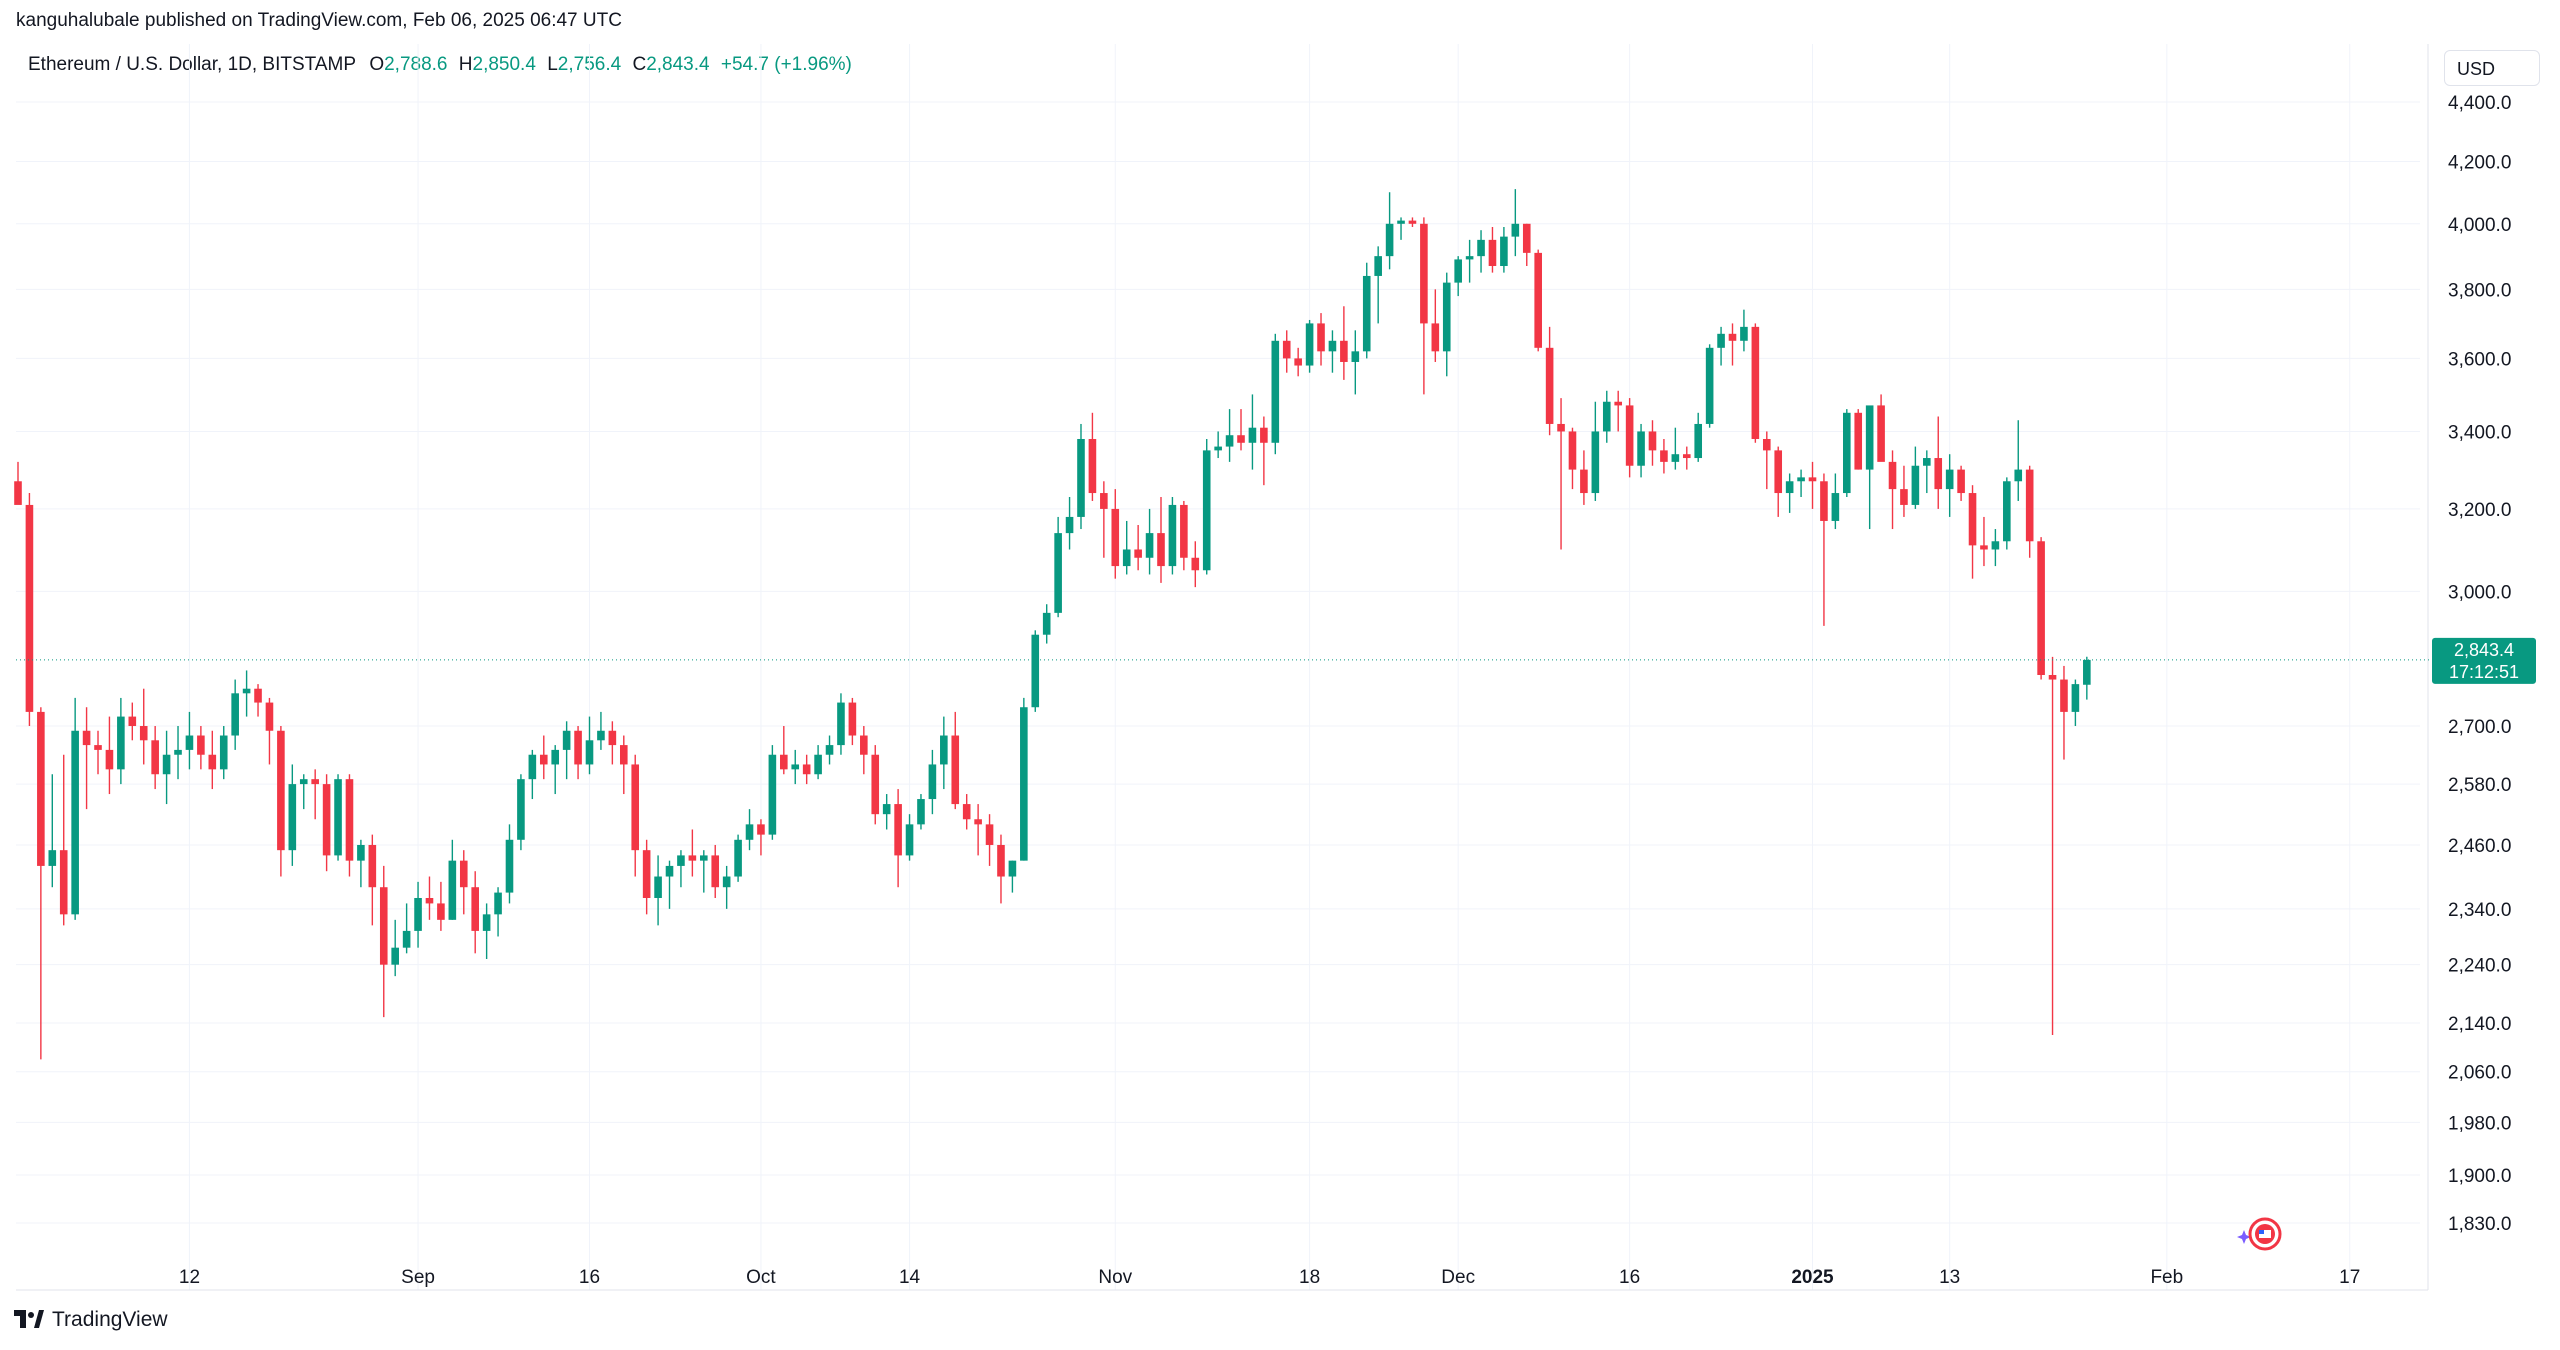 The height and width of the screenshot is (1350, 2560). Describe the element at coordinates (377, 64) in the screenshot. I see `open-label: O` at that location.